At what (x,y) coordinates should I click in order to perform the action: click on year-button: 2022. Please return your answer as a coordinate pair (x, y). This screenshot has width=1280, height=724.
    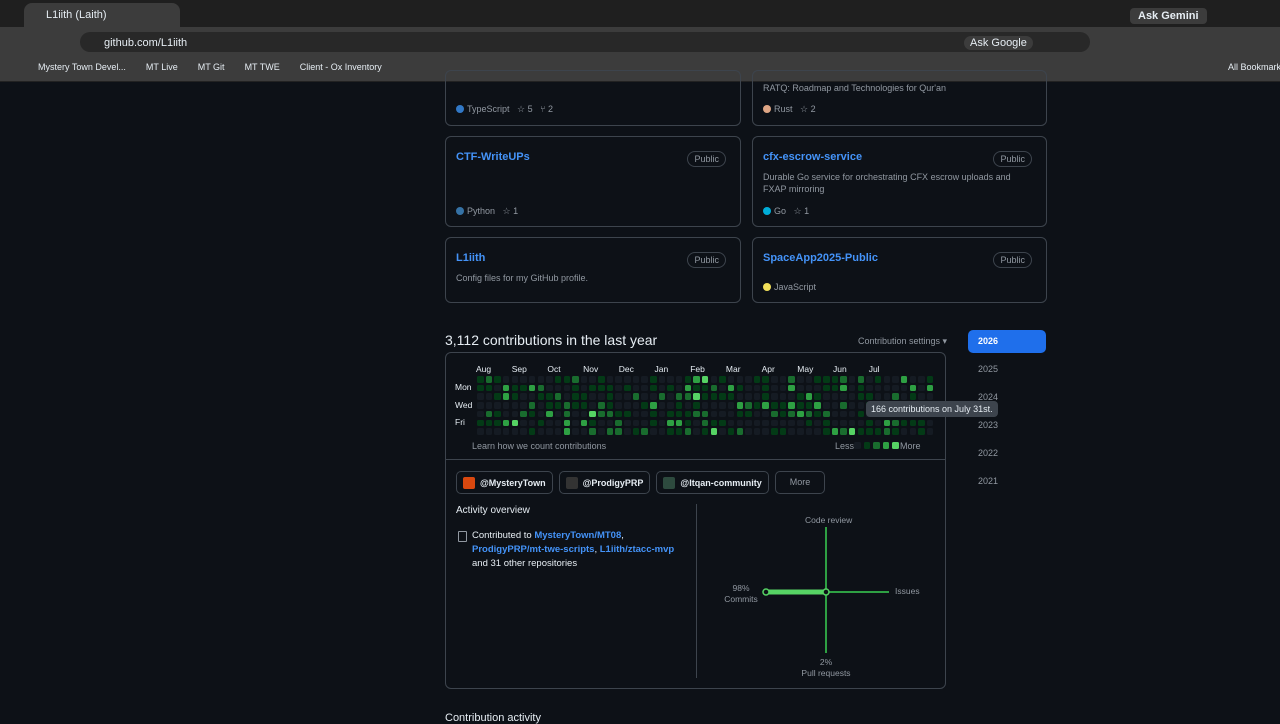
    Looking at the image, I should click on (988, 453).